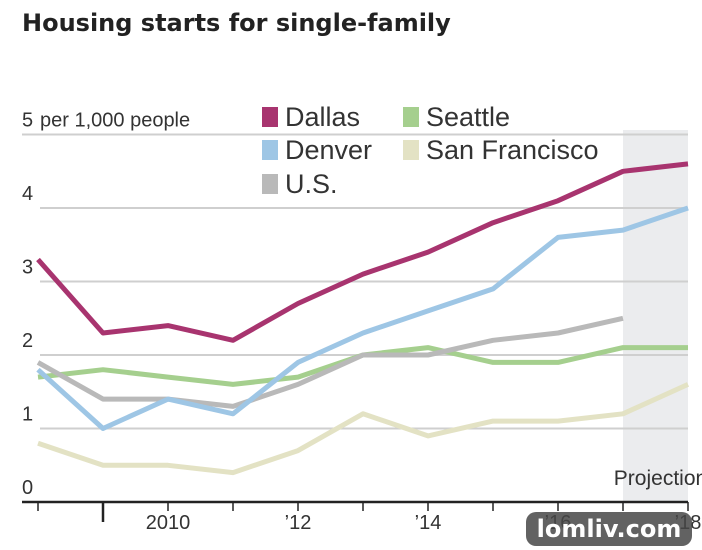  What do you see at coordinates (512, 150) in the screenshot?
I see `legend-label-san-francisco: San Francisco` at bounding box center [512, 150].